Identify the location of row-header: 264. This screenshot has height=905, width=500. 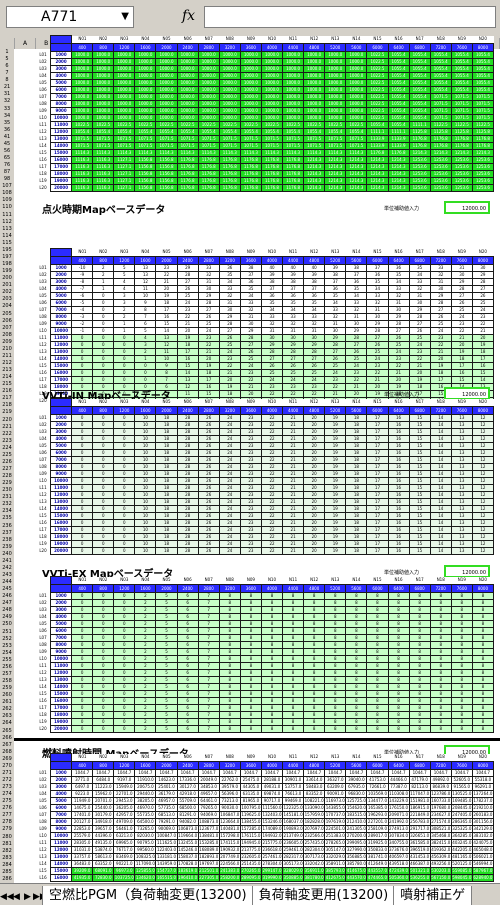
(7, 723).